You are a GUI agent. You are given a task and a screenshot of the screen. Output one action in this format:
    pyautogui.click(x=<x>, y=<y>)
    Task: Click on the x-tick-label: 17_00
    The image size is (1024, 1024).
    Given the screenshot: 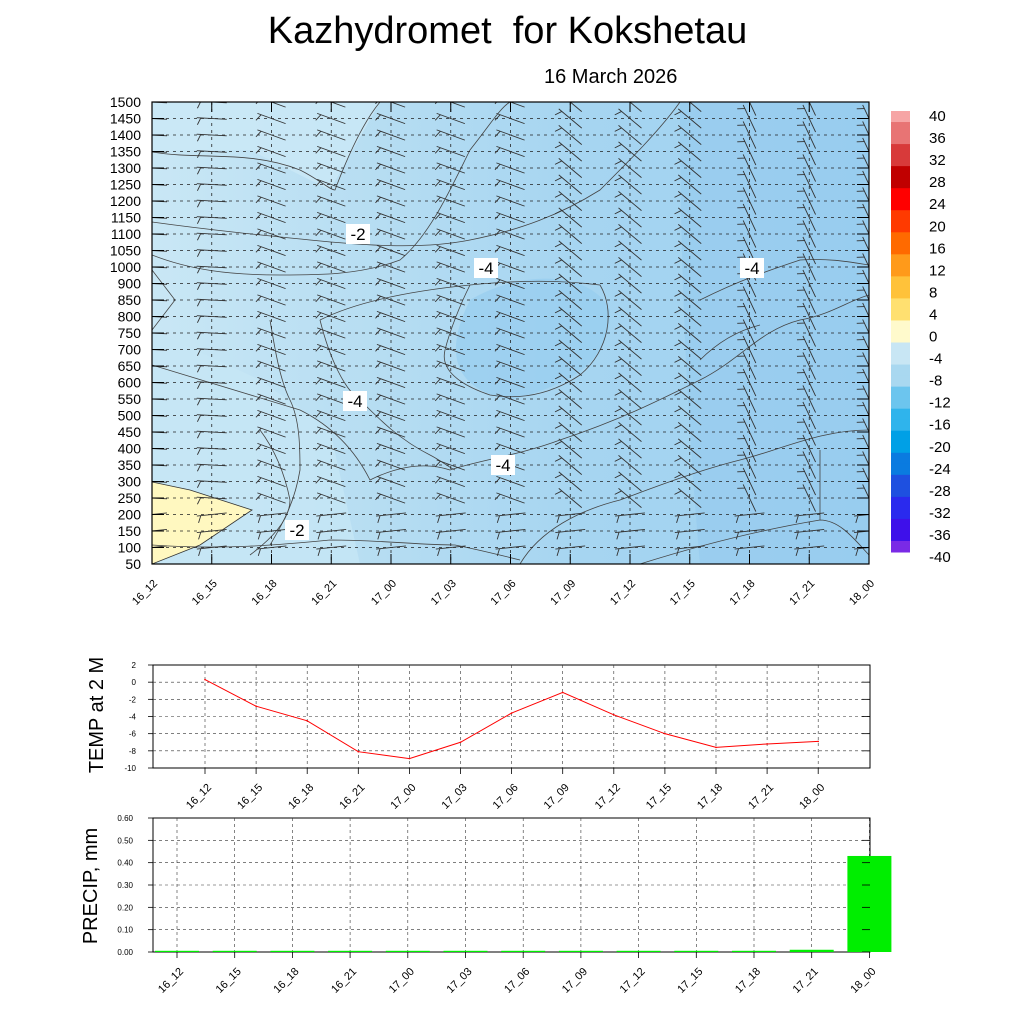 What is the action you would take?
    pyautogui.click(x=402, y=981)
    